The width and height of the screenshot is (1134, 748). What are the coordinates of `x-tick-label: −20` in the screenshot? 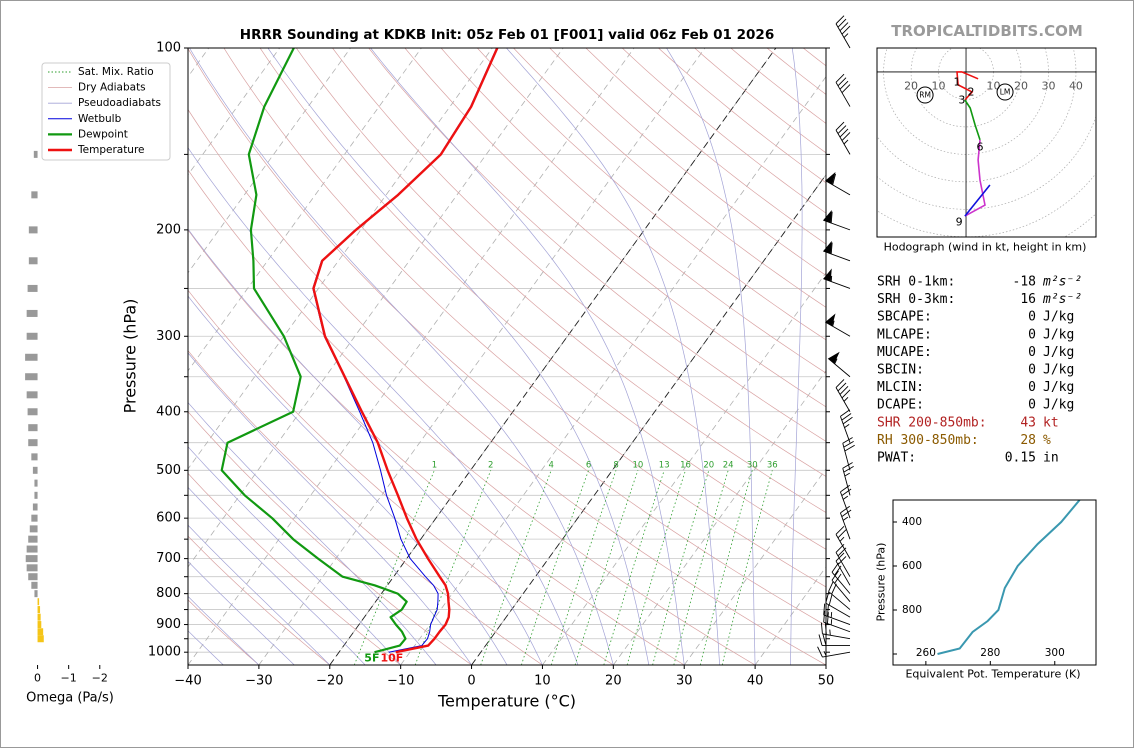 It's located at (329, 681).